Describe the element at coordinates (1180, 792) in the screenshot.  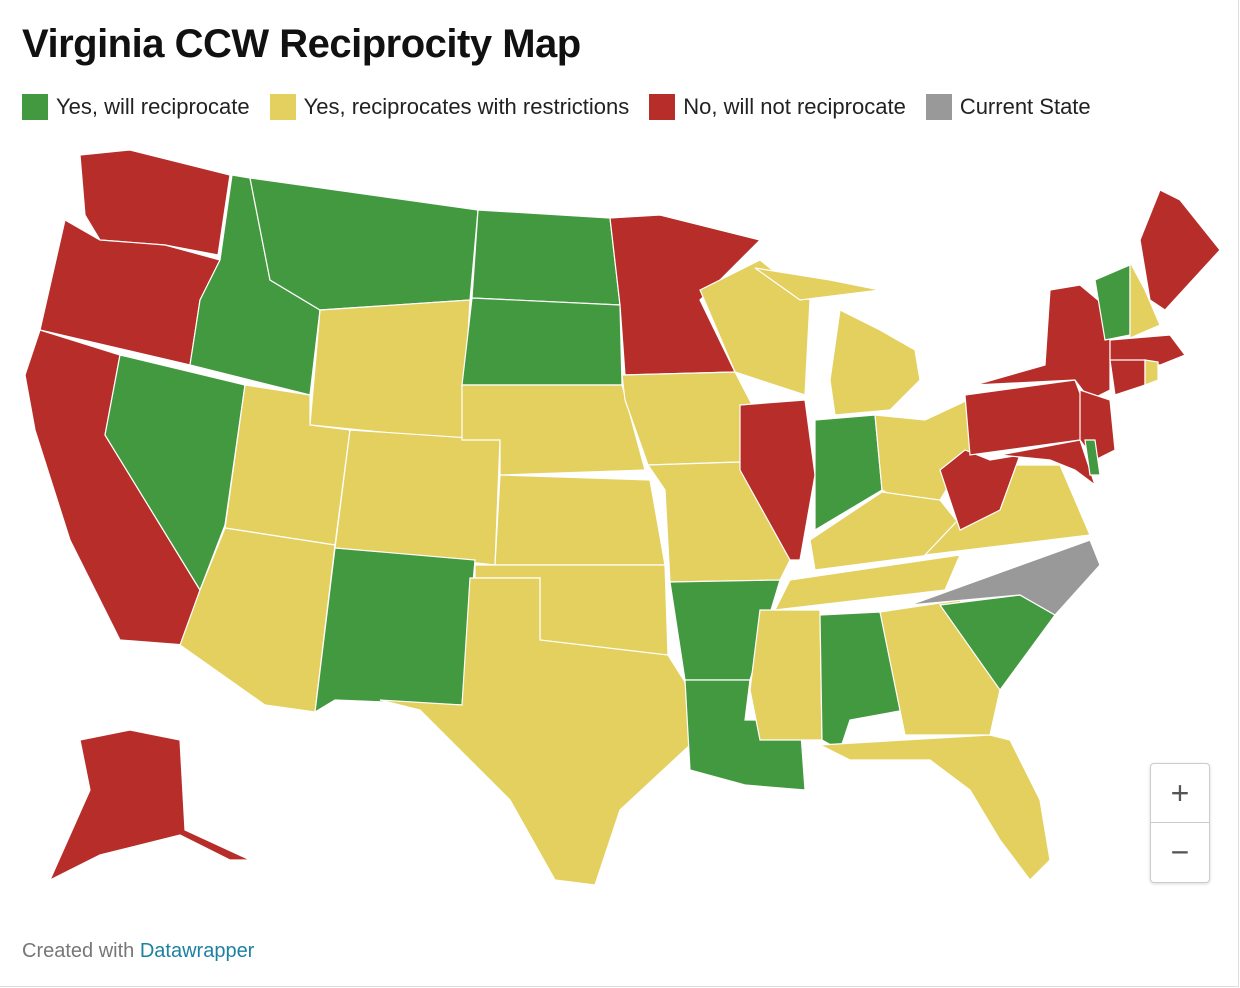
I see `zoom-in: +` at that location.